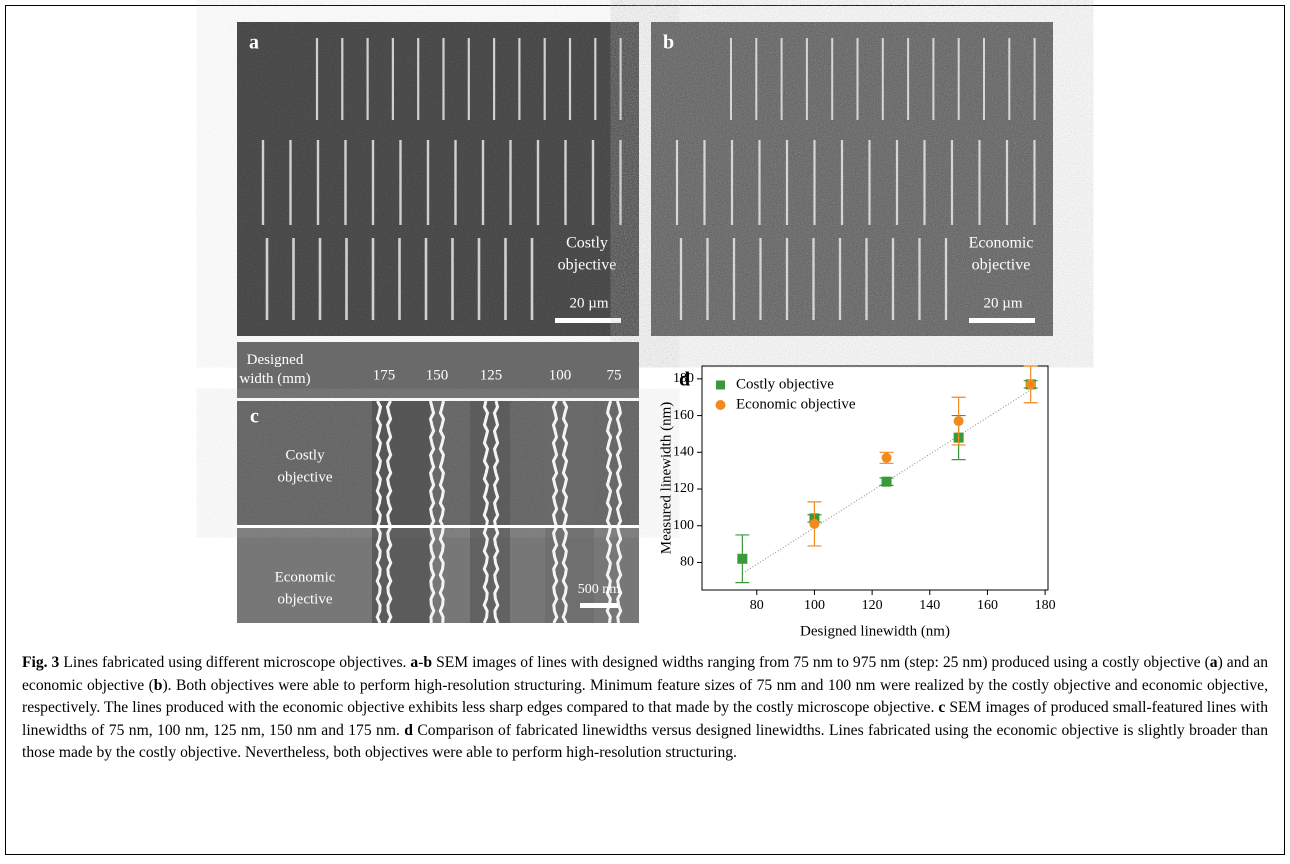 The width and height of the screenshot is (1290, 864). Describe the element at coordinates (757, 605) in the screenshot. I see `x-tick-label: 80` at that location.